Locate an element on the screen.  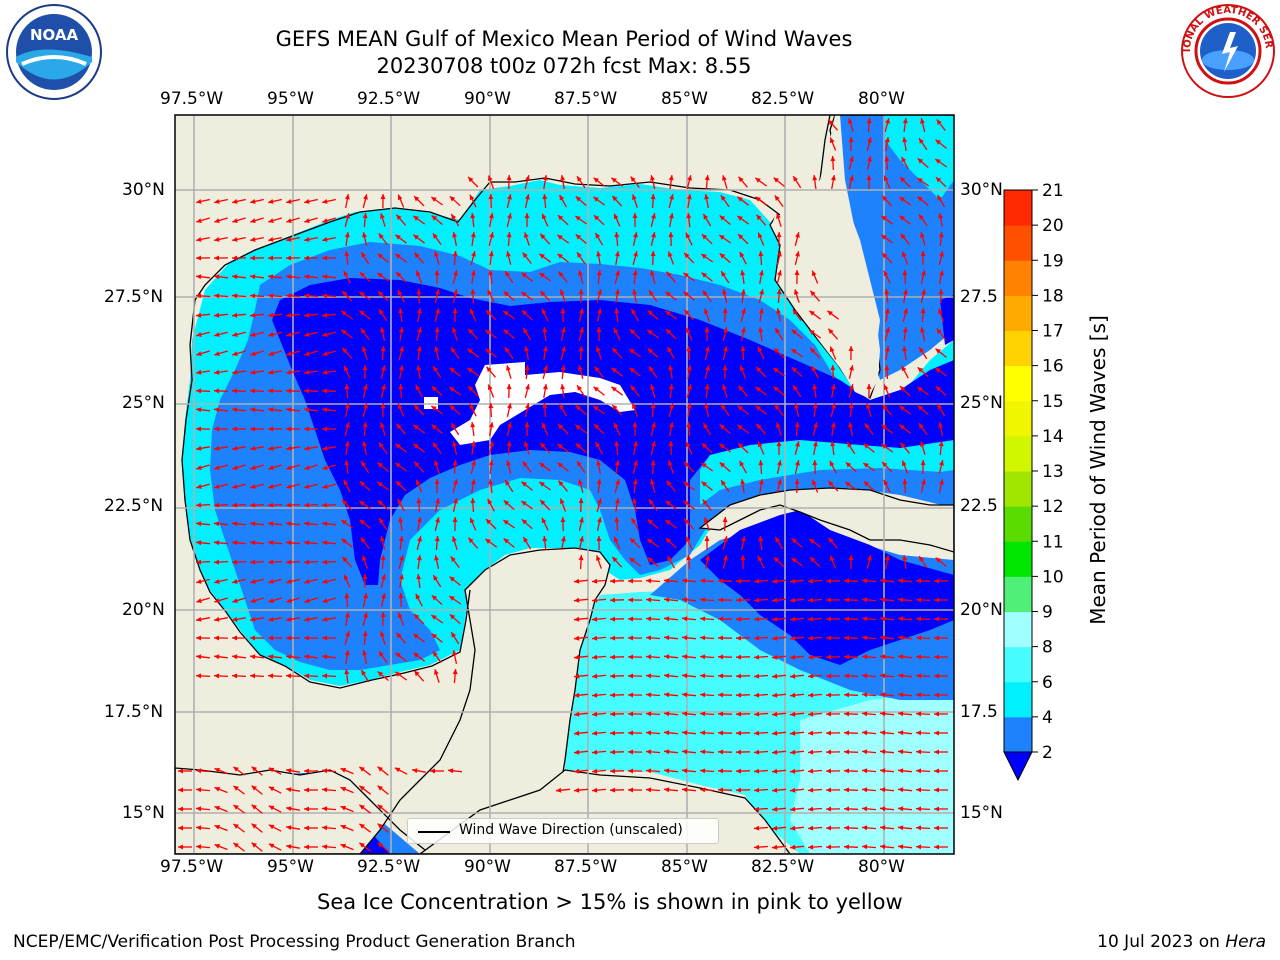
lat-label-left: 17.5°N is located at coordinates (134, 712).